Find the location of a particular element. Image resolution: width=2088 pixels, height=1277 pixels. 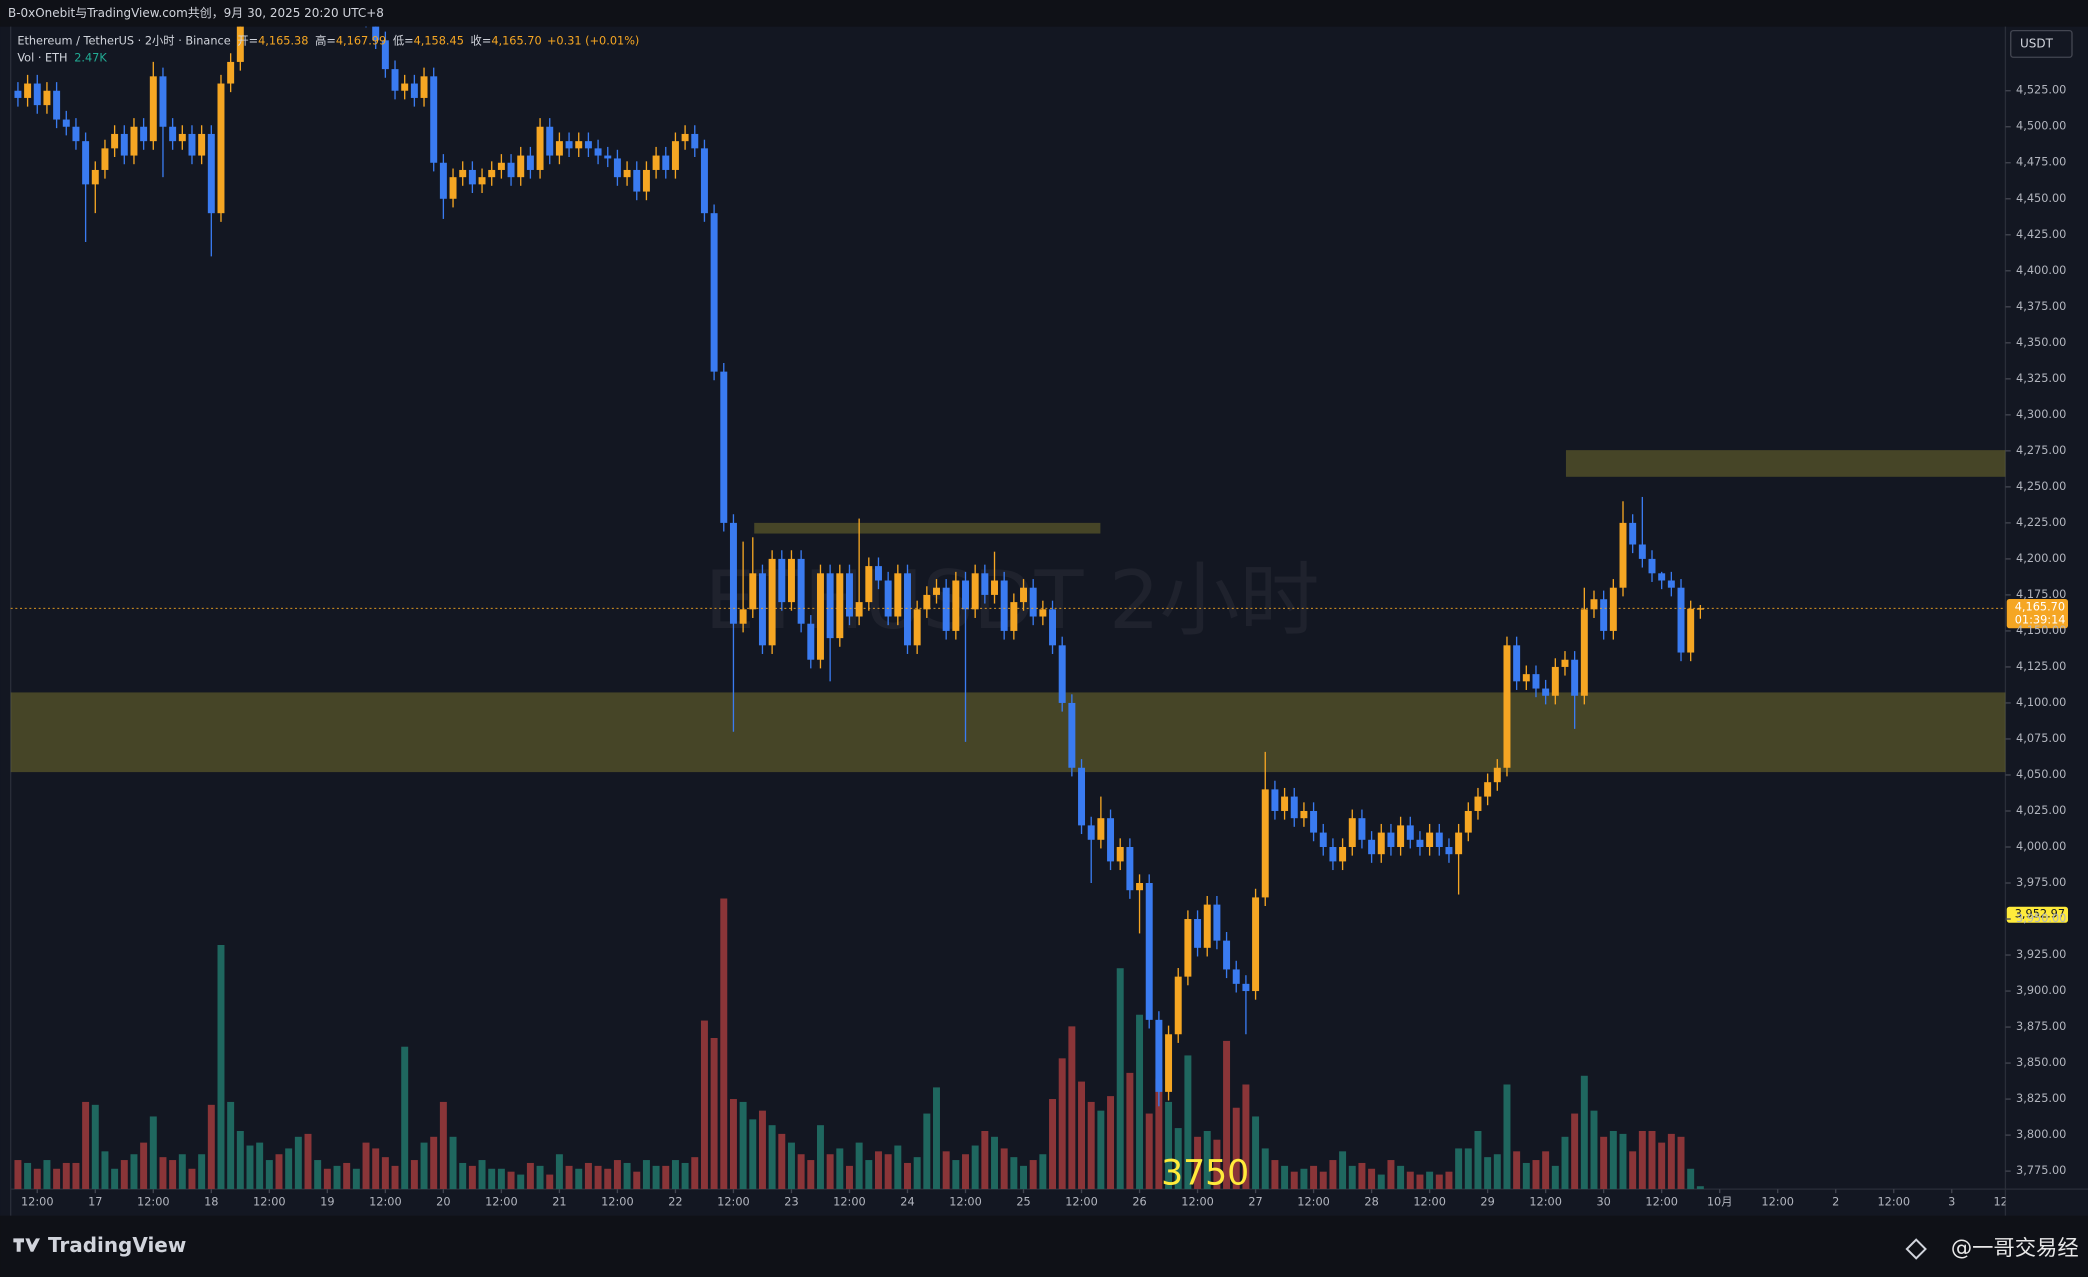

x-tick-label: 26 is located at coordinates (1139, 1201).